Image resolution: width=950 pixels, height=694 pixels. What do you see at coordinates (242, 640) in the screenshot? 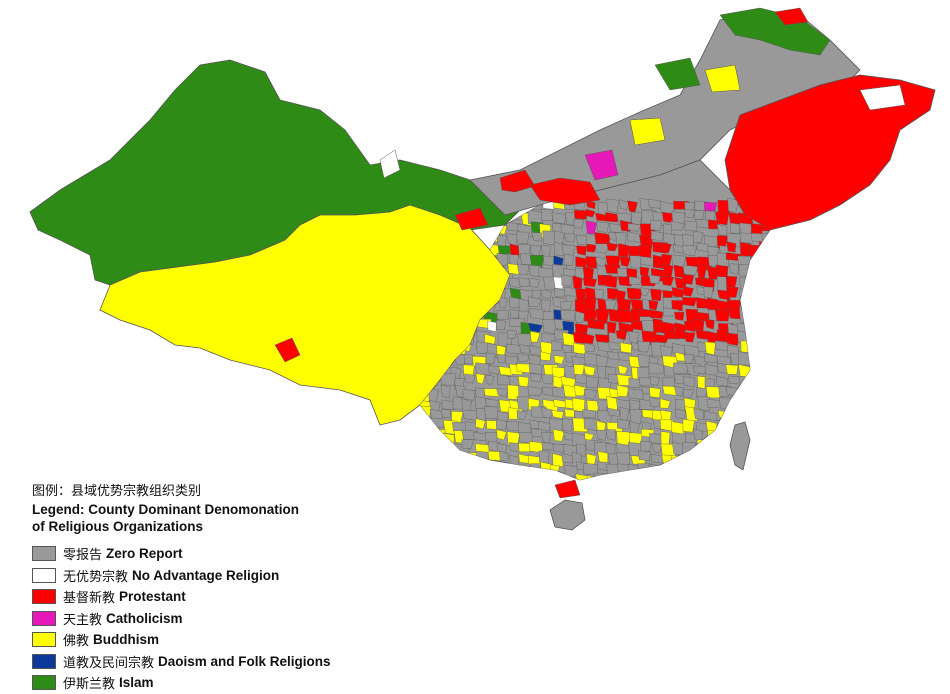
I see `legend-item-buddhism: 佛教 Buddhism` at bounding box center [242, 640].